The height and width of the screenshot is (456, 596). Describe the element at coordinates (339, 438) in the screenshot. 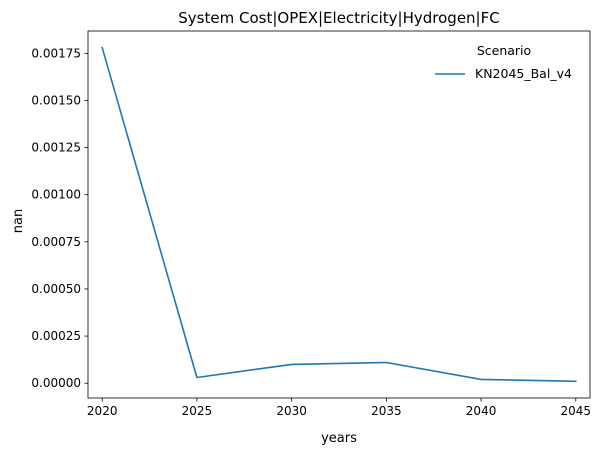

I see `x-axis-label: years` at that location.